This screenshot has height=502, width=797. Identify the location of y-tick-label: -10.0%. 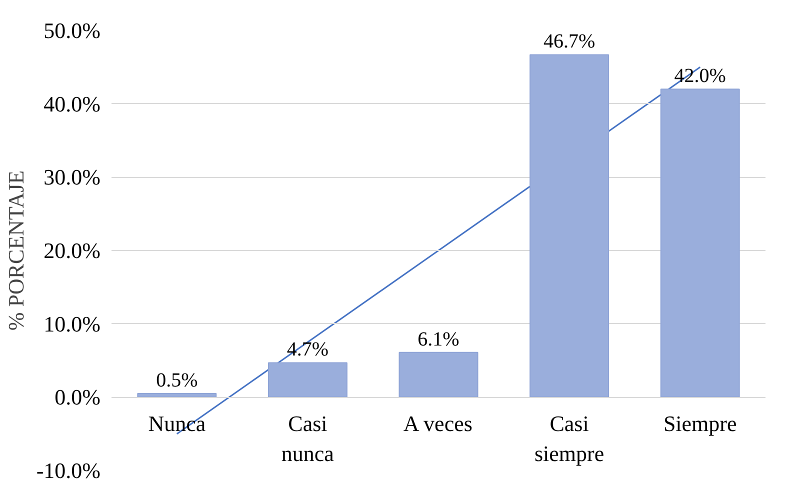
(68, 470).